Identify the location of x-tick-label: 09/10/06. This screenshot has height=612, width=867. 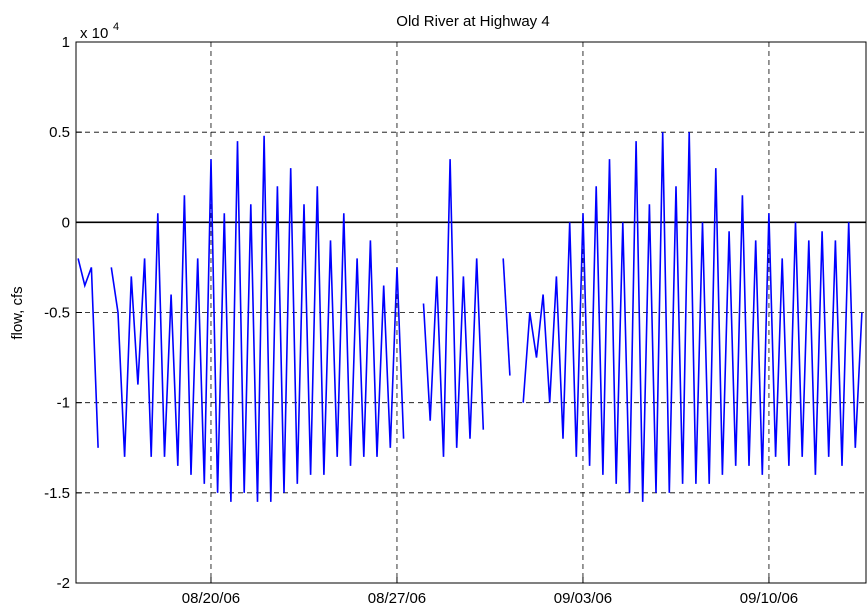
(769, 598).